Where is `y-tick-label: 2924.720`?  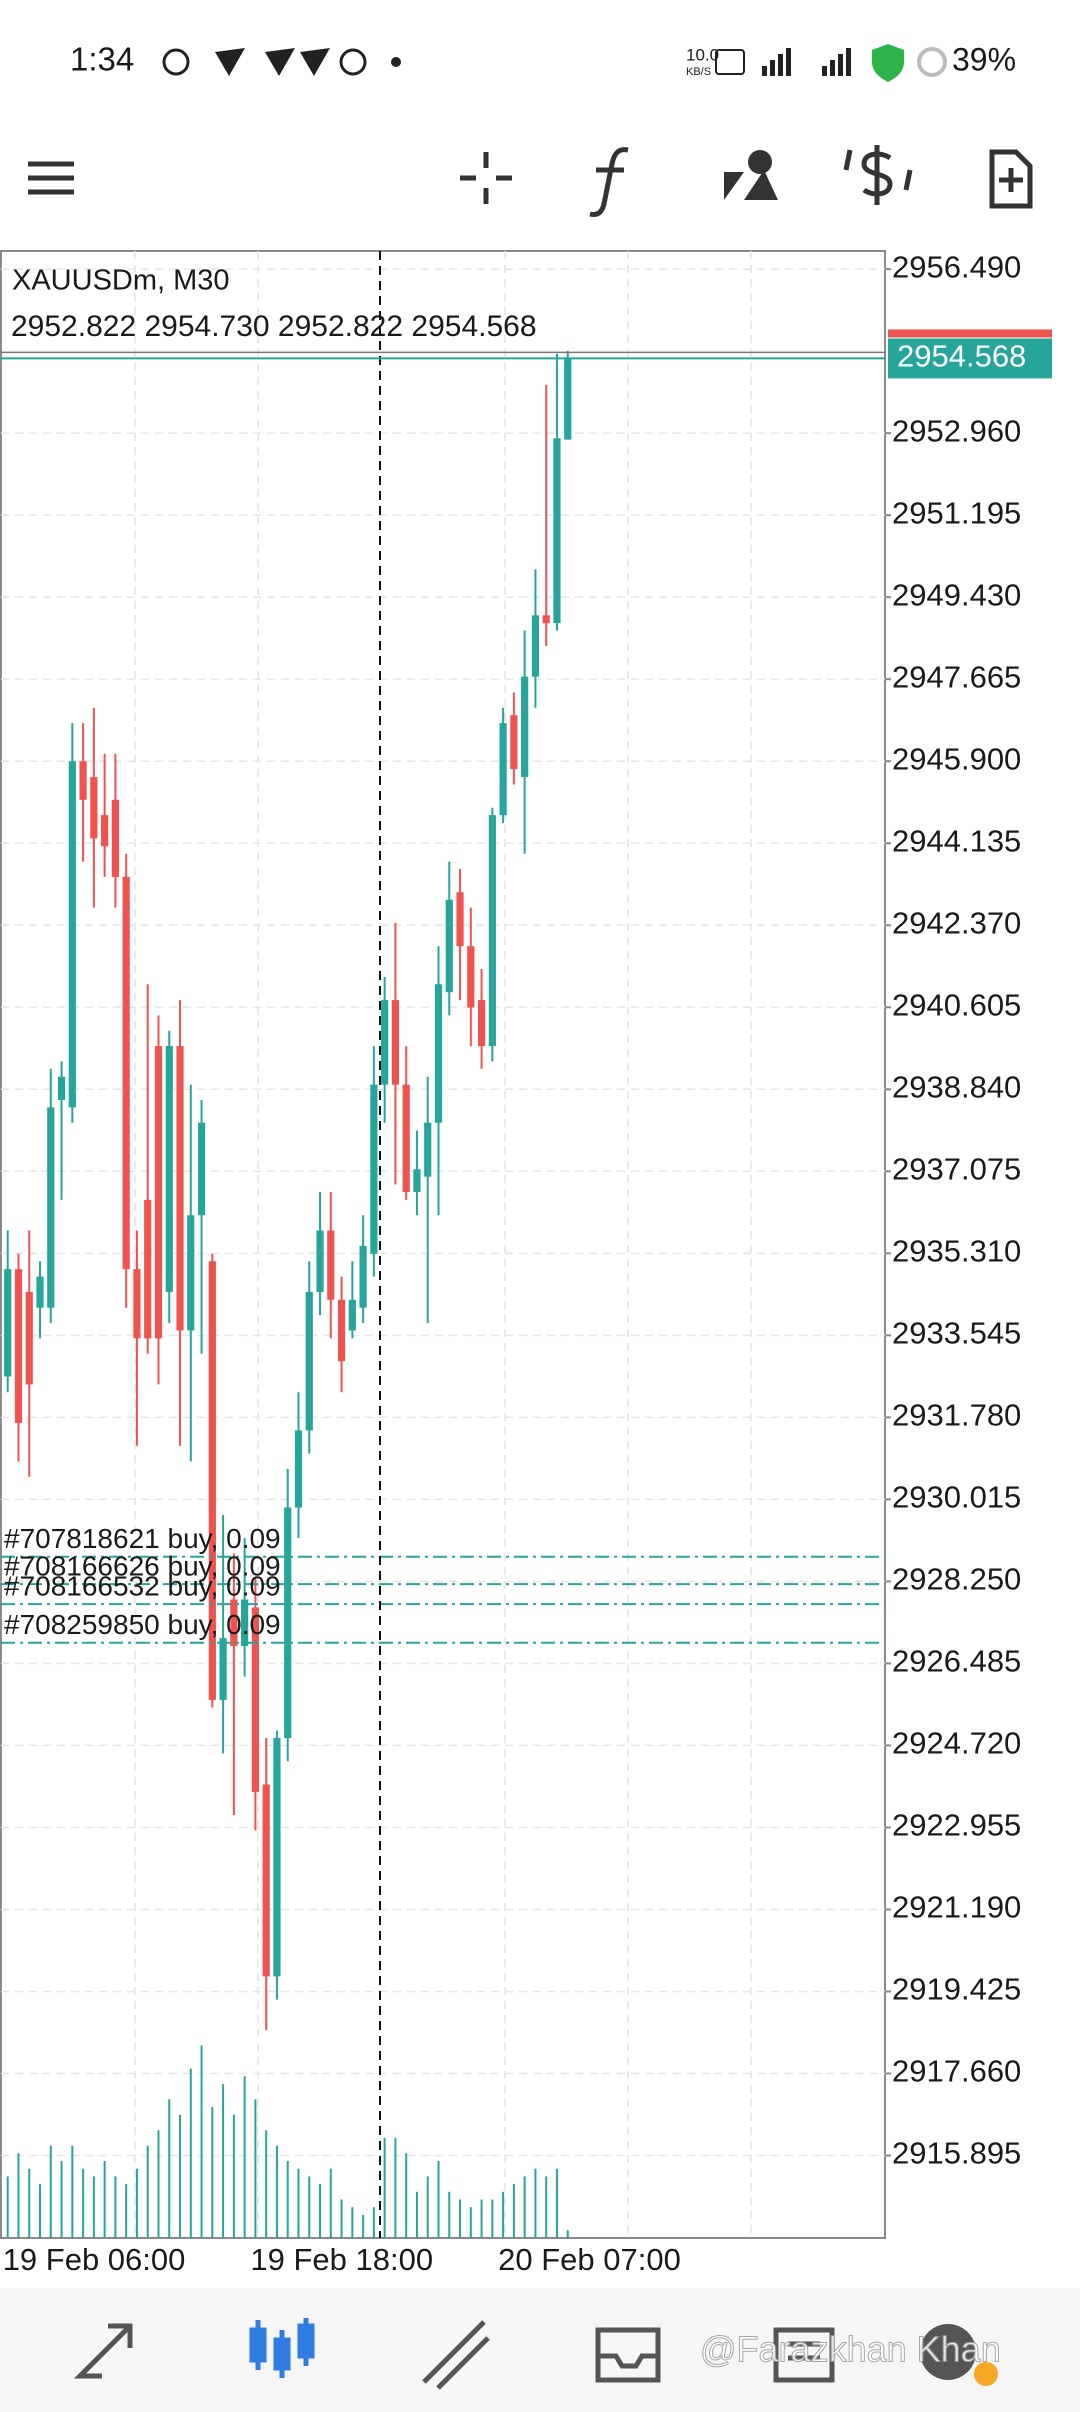 y-tick-label: 2924.720 is located at coordinates (956, 1743).